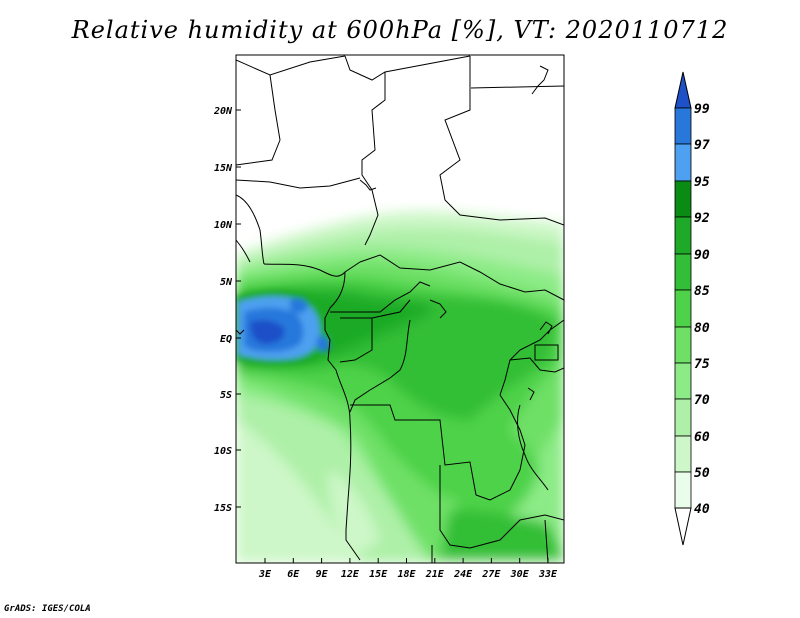 This screenshot has width=800, height=618. I want to click on colorbar-label: 92, so click(702, 218).